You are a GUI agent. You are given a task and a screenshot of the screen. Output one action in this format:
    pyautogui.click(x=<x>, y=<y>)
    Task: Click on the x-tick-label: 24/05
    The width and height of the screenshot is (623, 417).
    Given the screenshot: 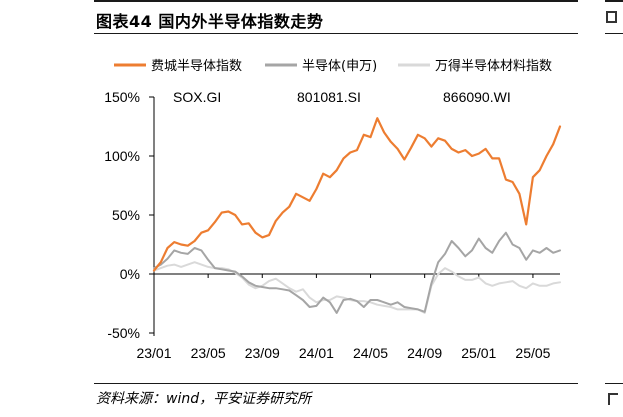 What is the action you would take?
    pyautogui.click(x=370, y=353)
    